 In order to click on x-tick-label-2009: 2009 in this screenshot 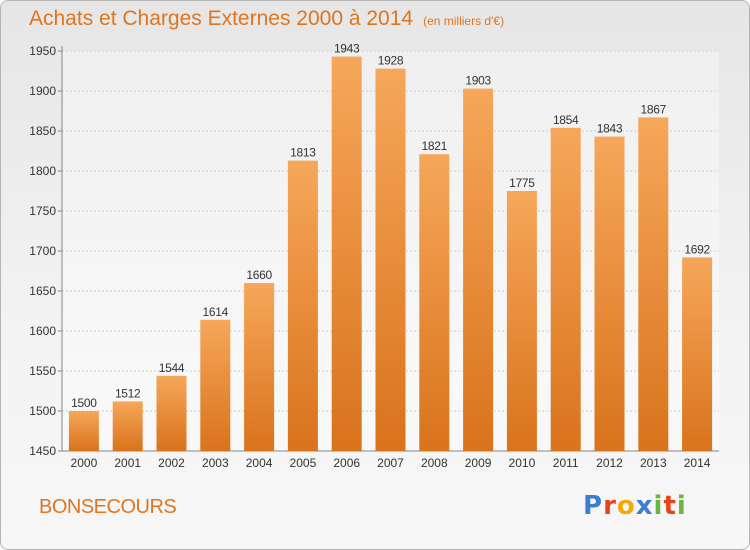, I will do `click(478, 463)`.